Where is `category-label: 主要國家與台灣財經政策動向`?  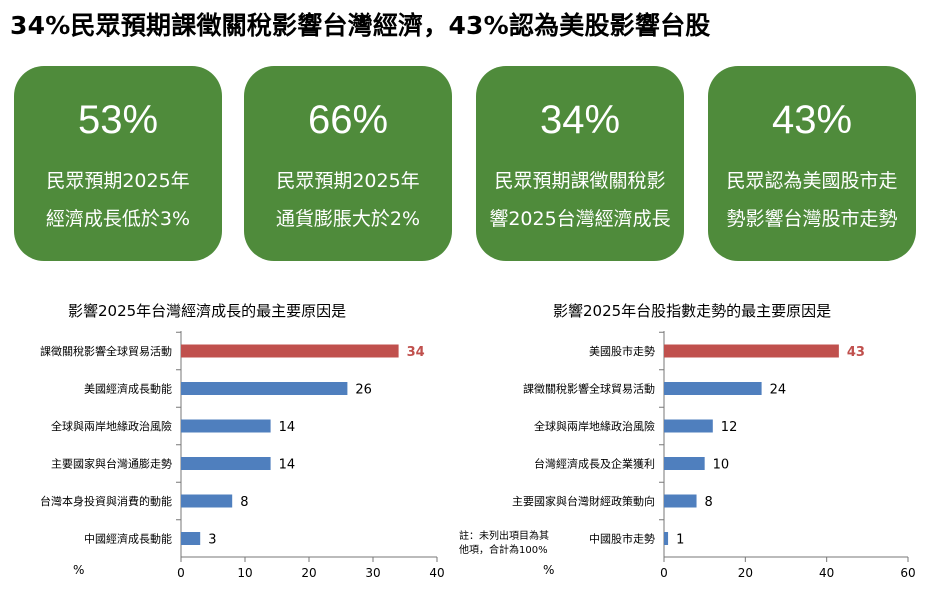
category-label: 主要國家與台灣財經政策動向 is located at coordinates (583, 501).